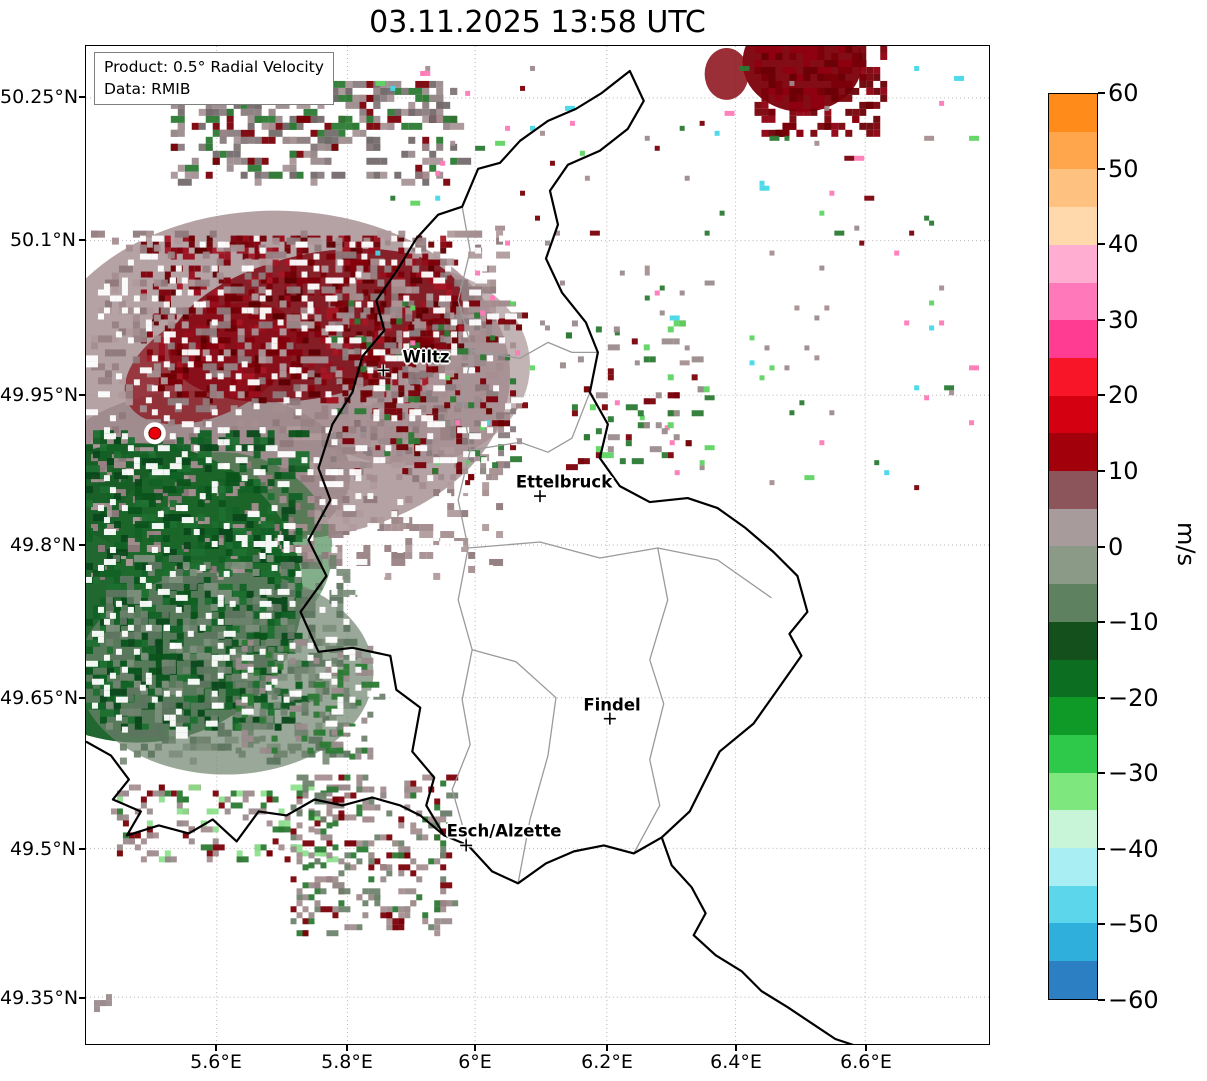 This screenshot has height=1081, width=1207. Describe the element at coordinates (504, 831) in the screenshot. I see `city-label-esch-alzette: Esch/Alzette` at that location.